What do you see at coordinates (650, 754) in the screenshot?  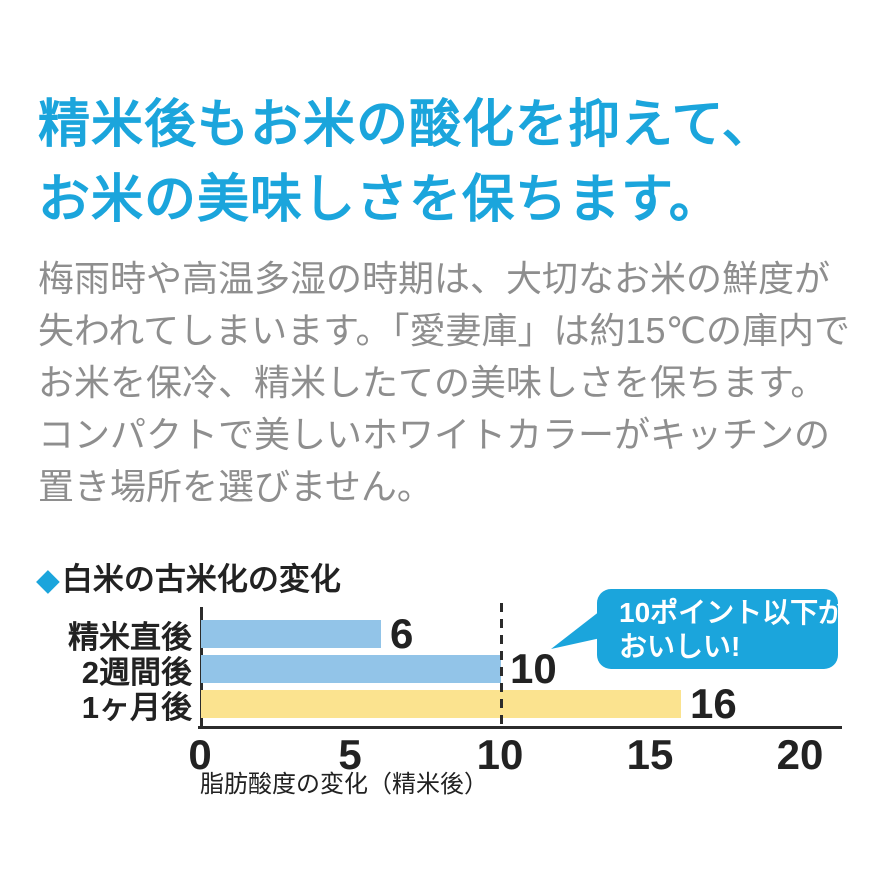 I see `x-tick-label: 15` at bounding box center [650, 754].